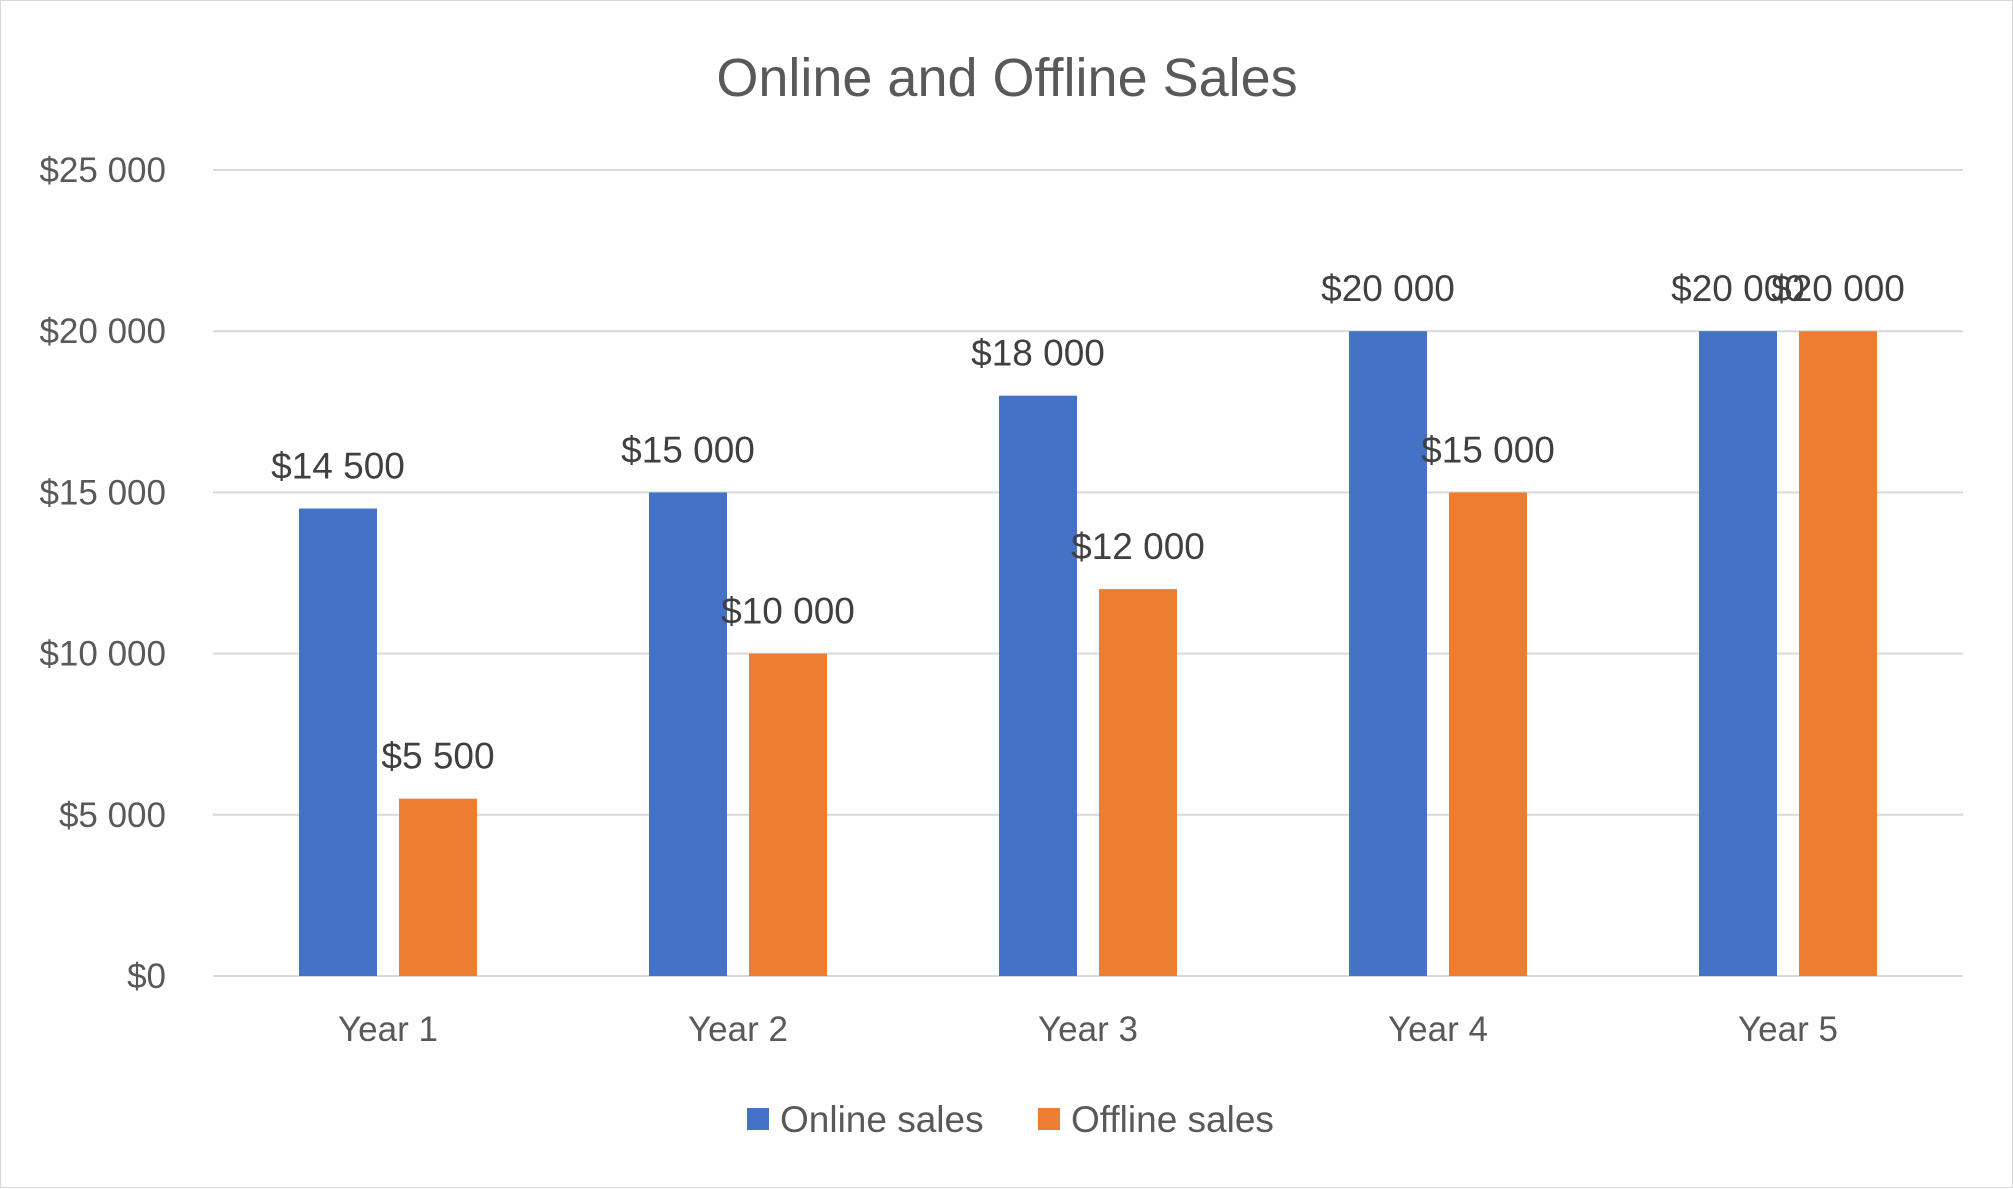  What do you see at coordinates (882, 1119) in the screenshot?
I see `legend-label: Online sales` at bounding box center [882, 1119].